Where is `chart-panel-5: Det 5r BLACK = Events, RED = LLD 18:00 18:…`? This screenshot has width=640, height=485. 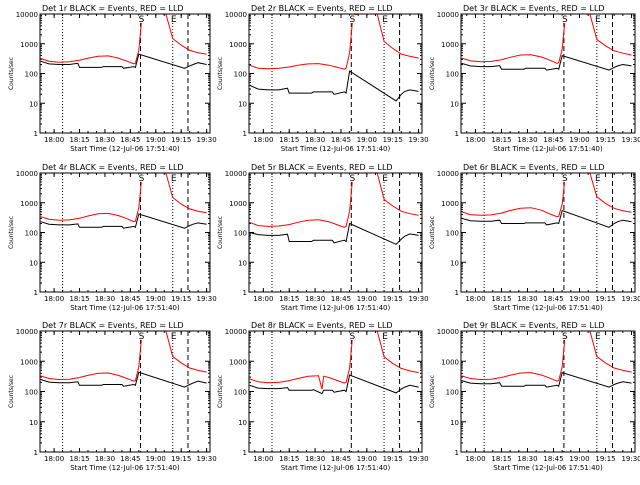 chart-panel-5: Det 5r BLACK = Events, RED = LLD 18:00 18:… is located at coordinates (323, 237).